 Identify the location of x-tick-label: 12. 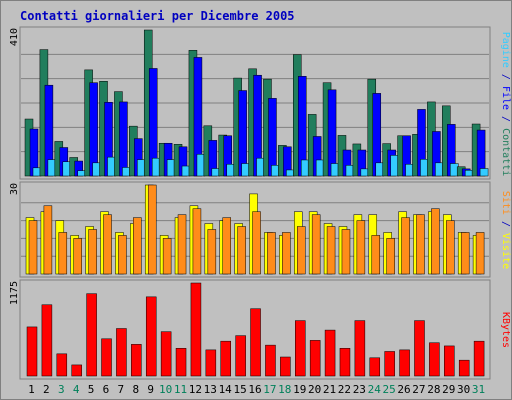
(195, 389).